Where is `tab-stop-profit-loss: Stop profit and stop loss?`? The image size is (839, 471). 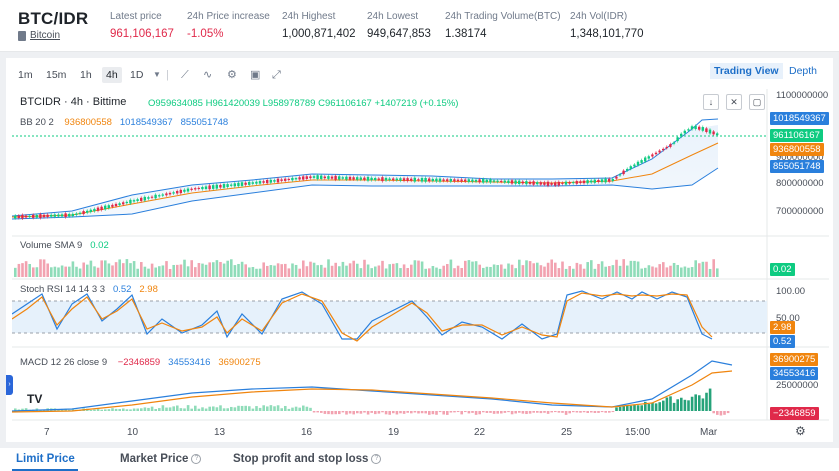 tab-stop-profit-loss: Stop profit and stop loss? is located at coordinates (307, 459).